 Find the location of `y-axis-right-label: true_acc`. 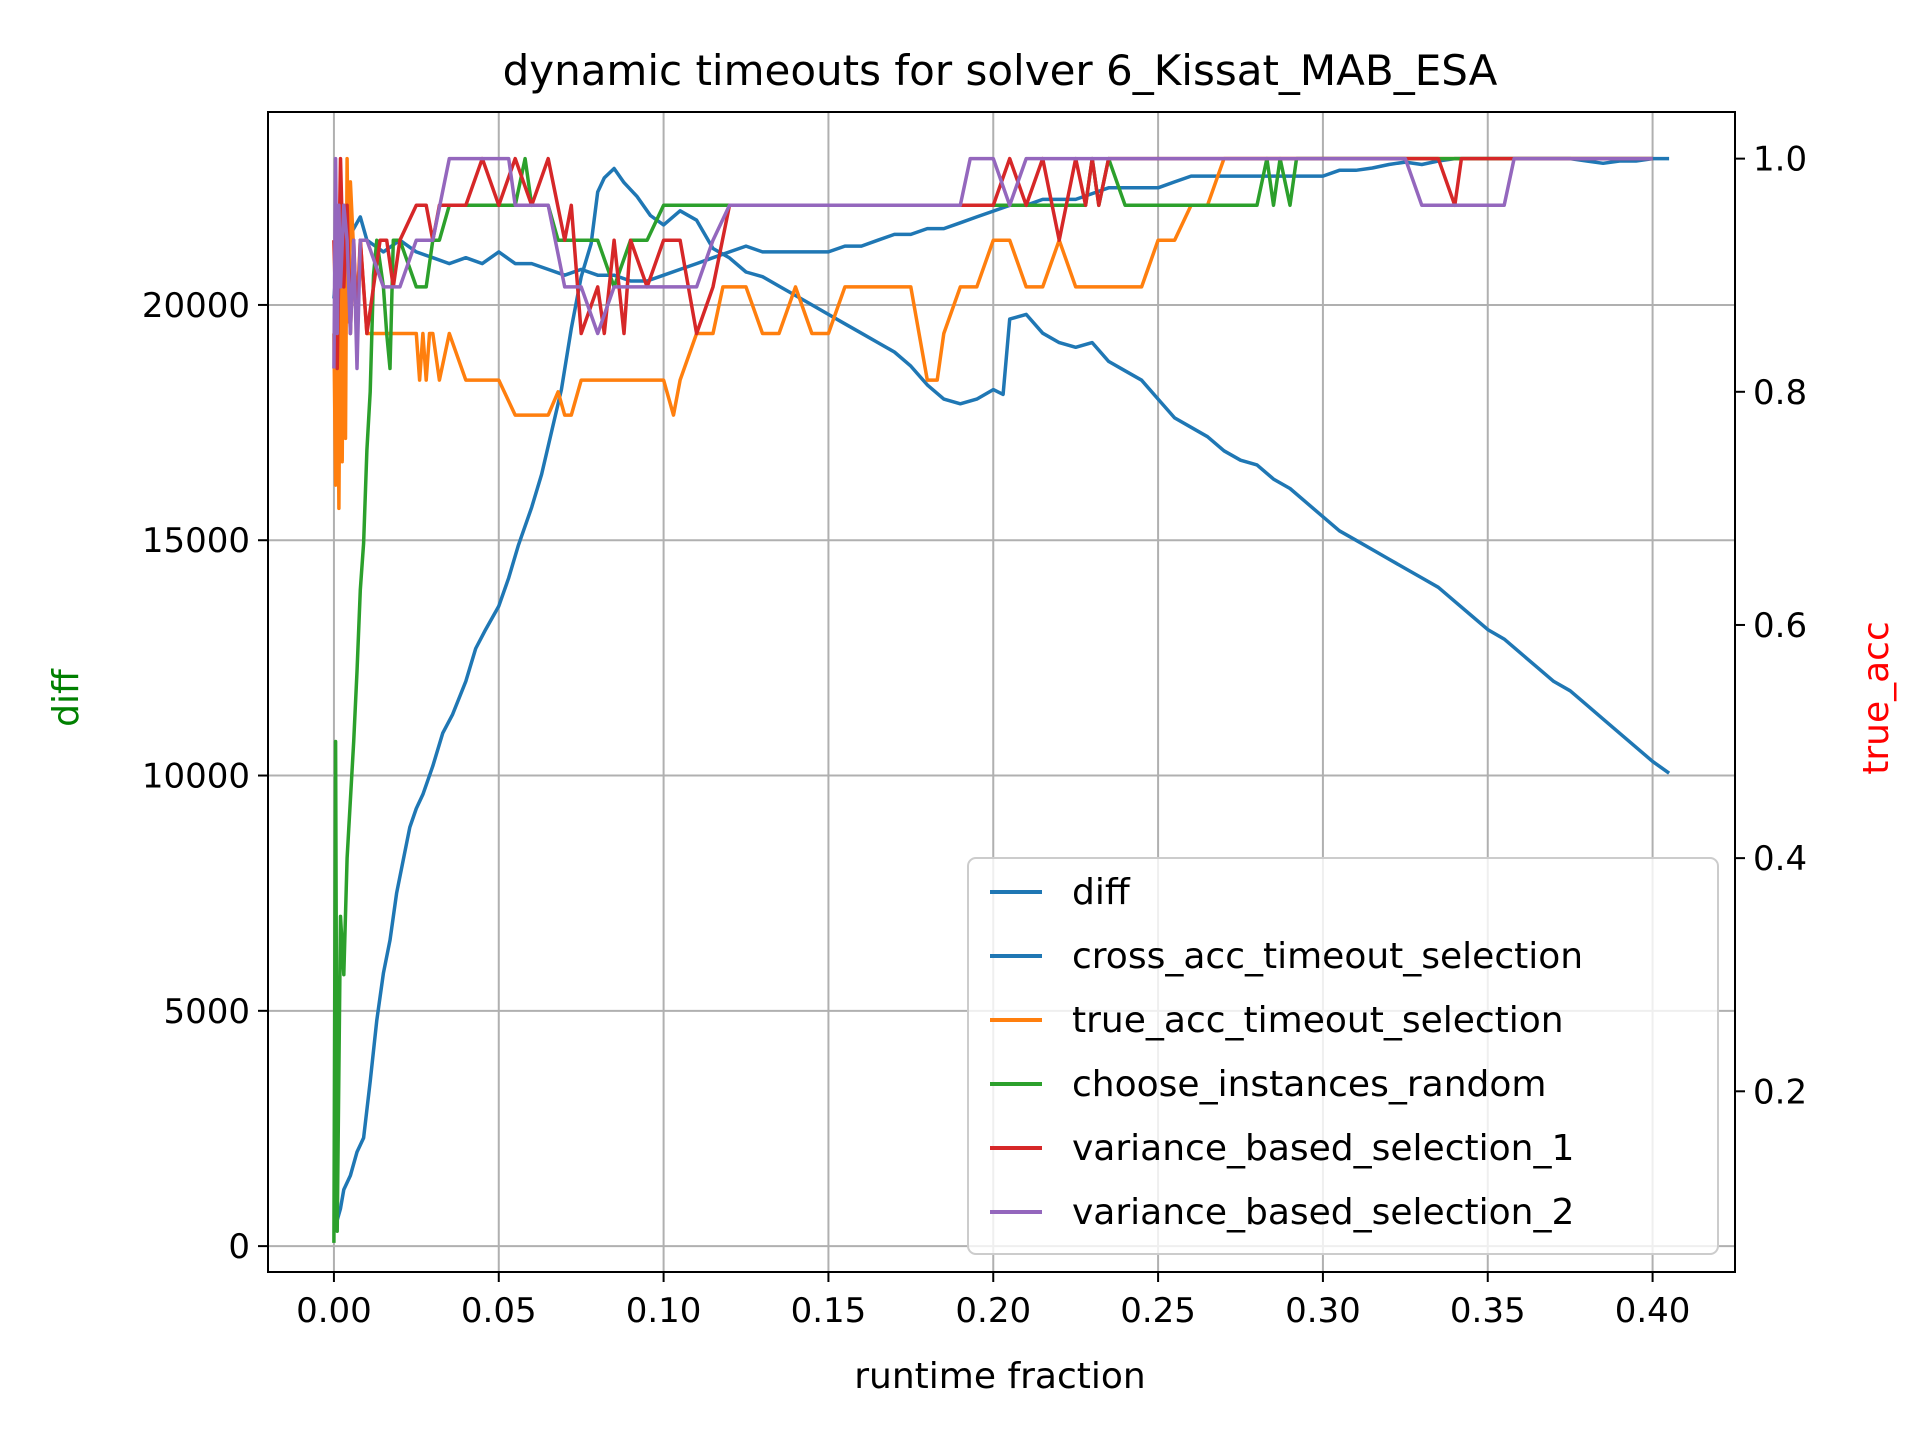

y-axis-right-label: true_acc is located at coordinates (1876, 698).